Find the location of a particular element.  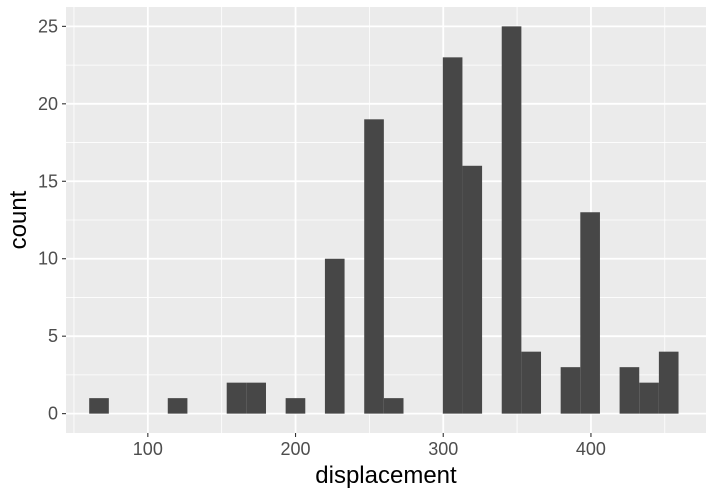

x-tick-label: 400 is located at coordinates (591, 449).